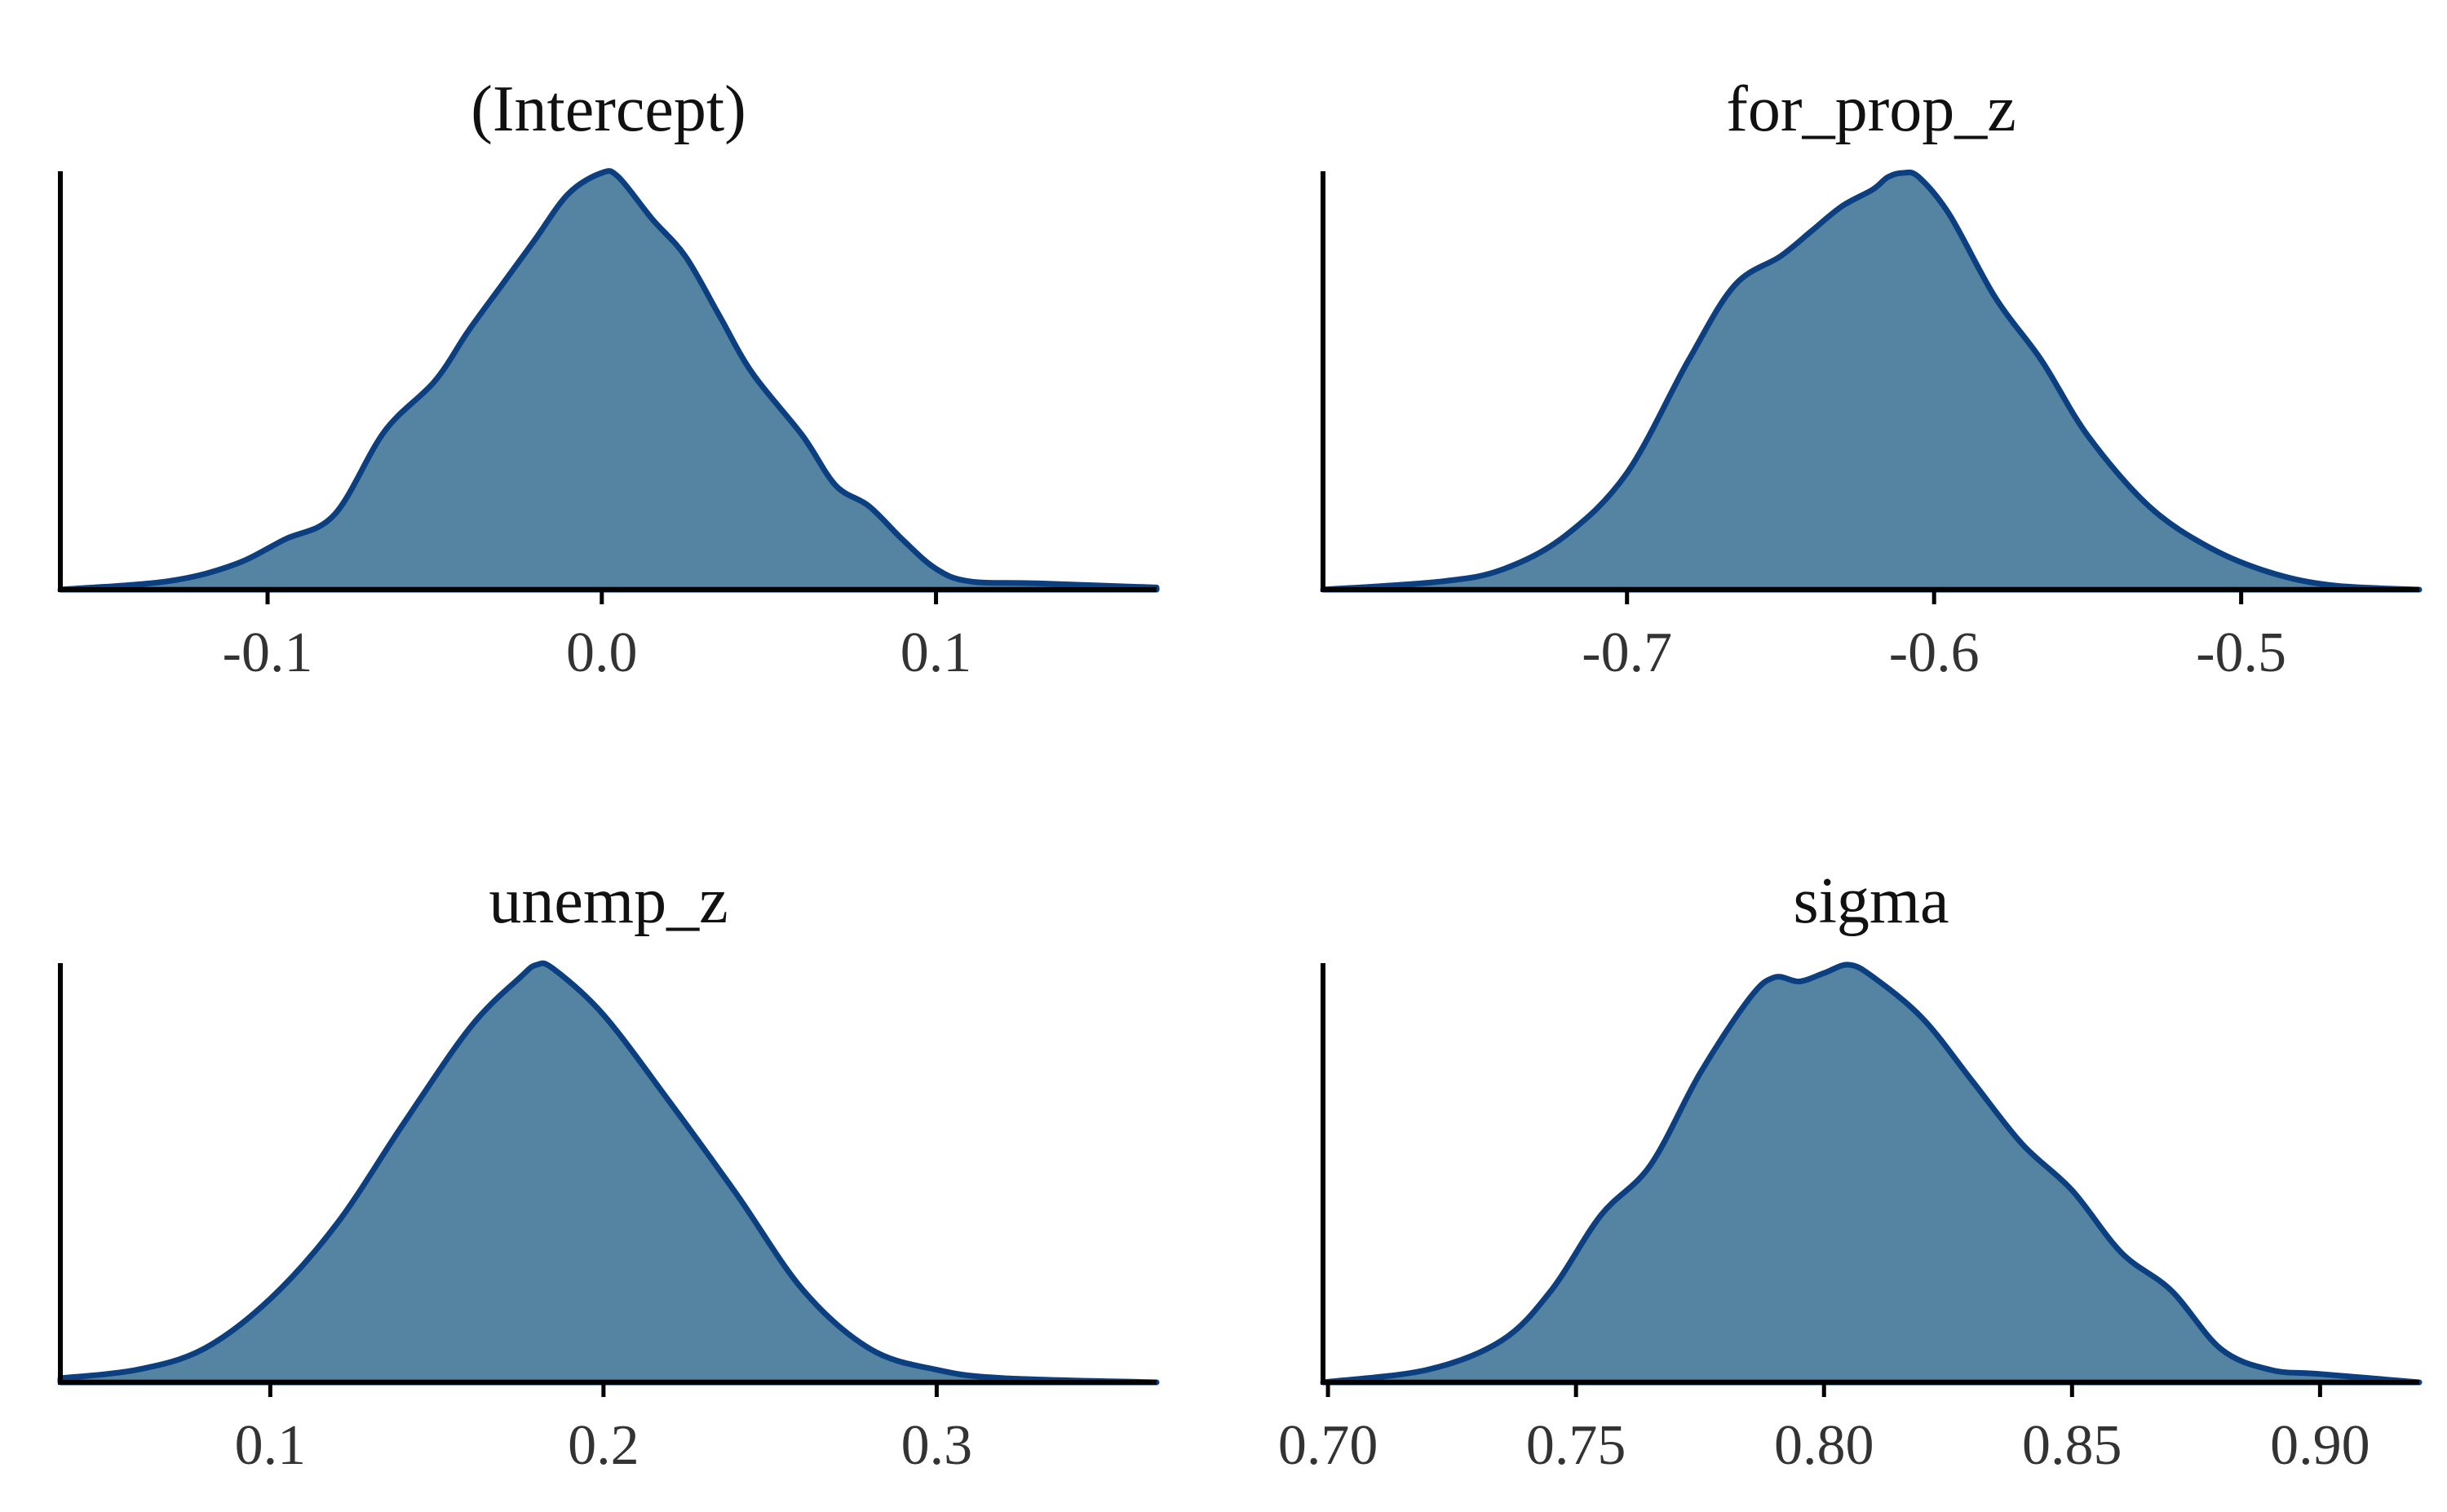  I want to click on x-tick-label-unemp-z-1: 0.2, so click(603, 1445).